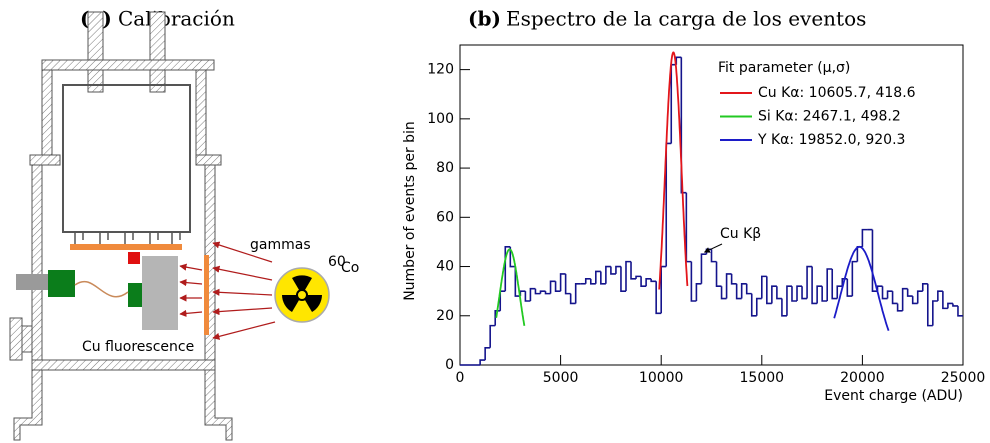 The image size is (990, 443). I want to click on isotope-label: Co, so click(350, 268).